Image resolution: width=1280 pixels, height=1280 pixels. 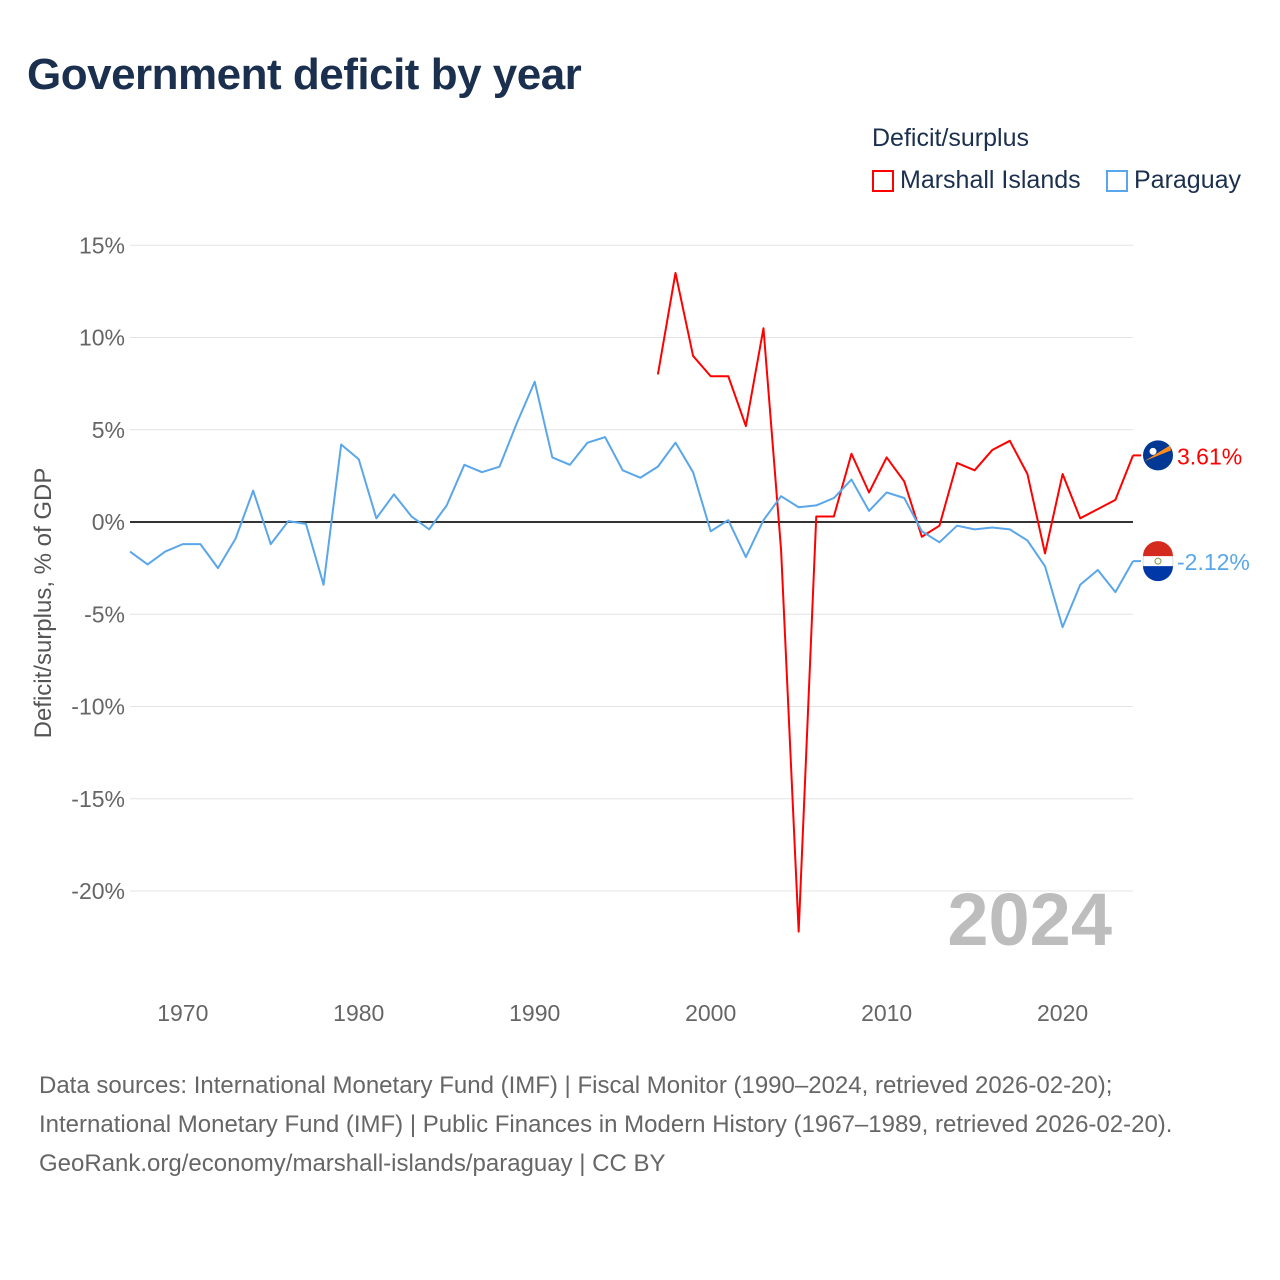 What do you see at coordinates (534, 1013) in the screenshot?
I see `x-tick-label: 1990` at bounding box center [534, 1013].